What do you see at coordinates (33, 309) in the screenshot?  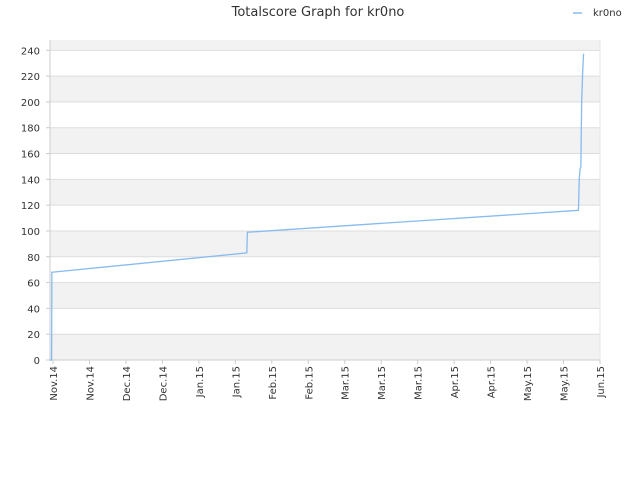 I see `y-tick-label: 40` at bounding box center [33, 309].